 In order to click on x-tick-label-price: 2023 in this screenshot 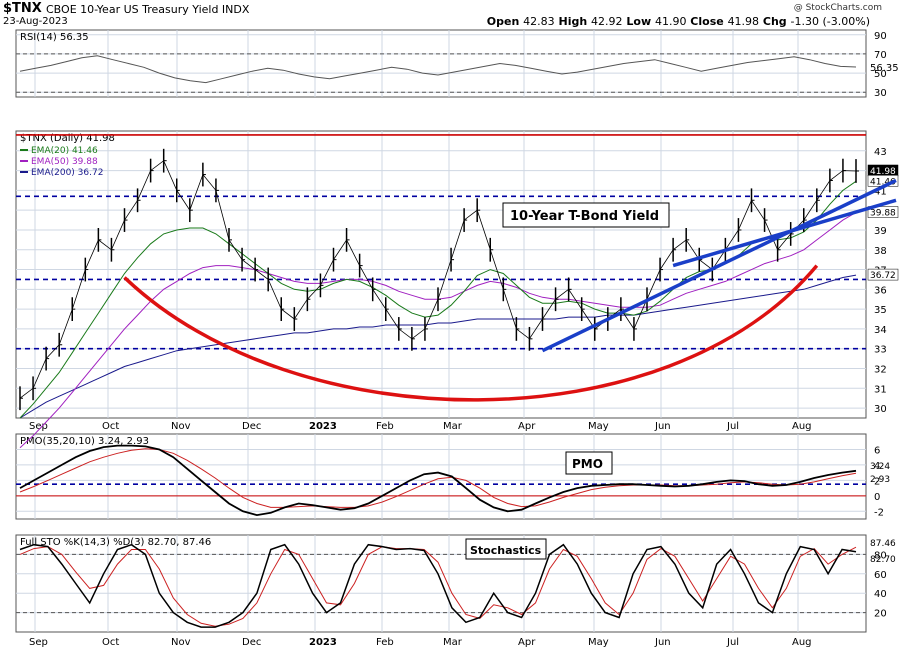, I will do `click(323, 426)`.